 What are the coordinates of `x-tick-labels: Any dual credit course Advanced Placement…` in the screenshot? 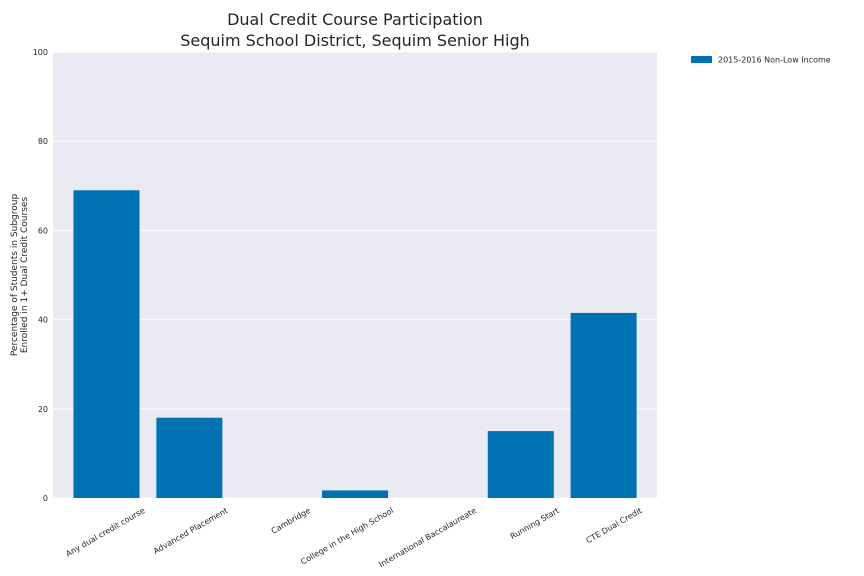 It's located at (353, 537).